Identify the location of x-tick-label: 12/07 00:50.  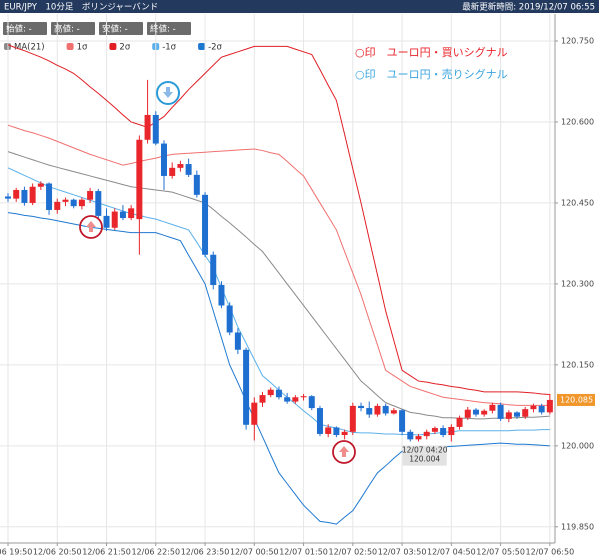
(254, 552).